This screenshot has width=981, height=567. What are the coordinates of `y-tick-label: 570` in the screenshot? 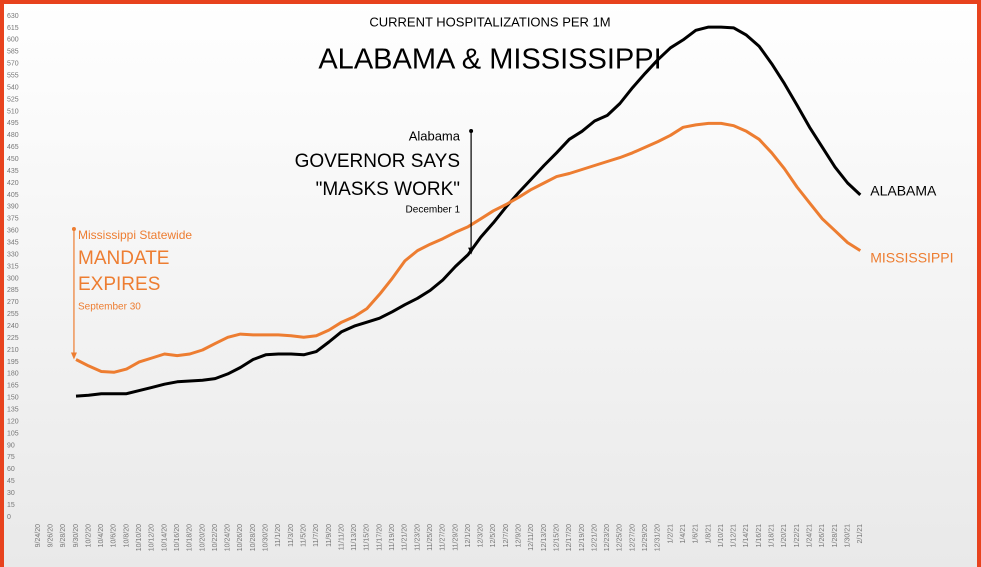 It's located at (13, 64).